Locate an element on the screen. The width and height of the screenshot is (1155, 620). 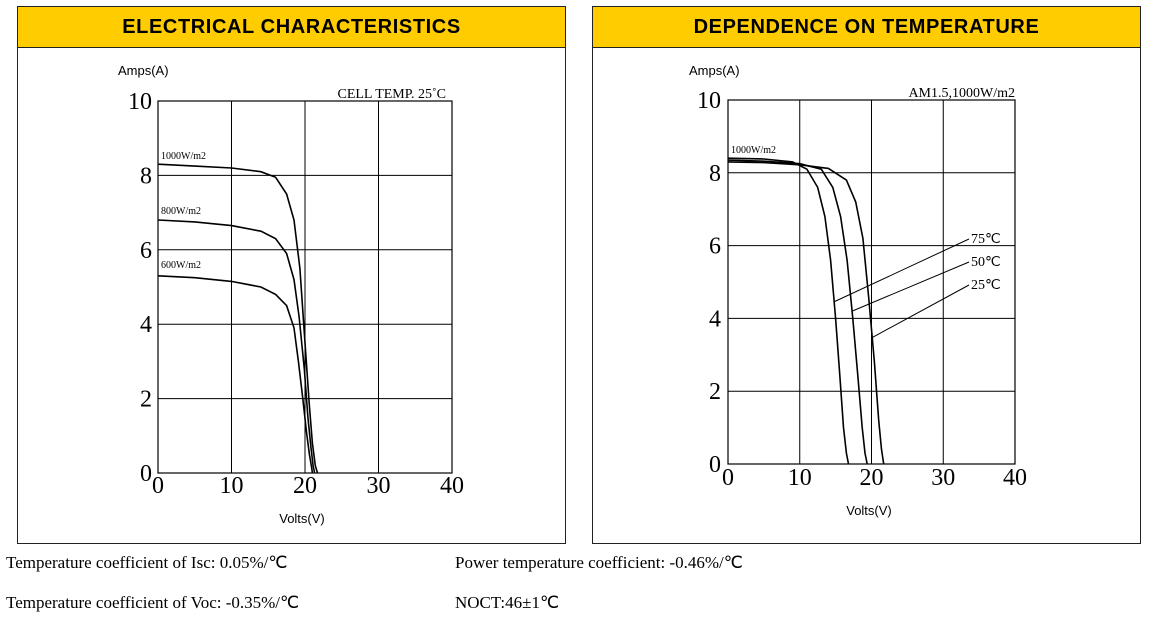
voc-coefficient: Temperature coefficient of Voc: -0.35%/℃ is located at coordinates (153, 602).